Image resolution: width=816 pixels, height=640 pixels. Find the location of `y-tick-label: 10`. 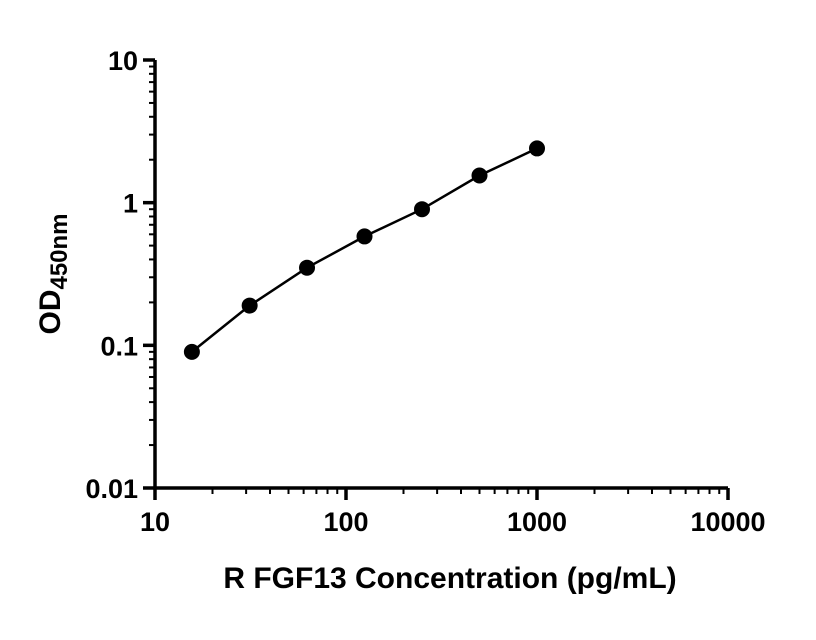

y-tick-label: 10 is located at coordinates (123, 61).